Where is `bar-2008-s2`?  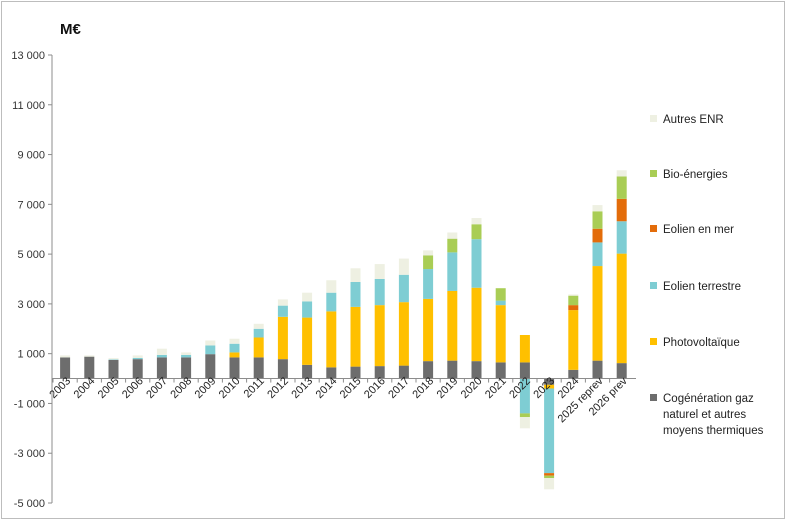 bar-2008-s2 is located at coordinates (186, 356).